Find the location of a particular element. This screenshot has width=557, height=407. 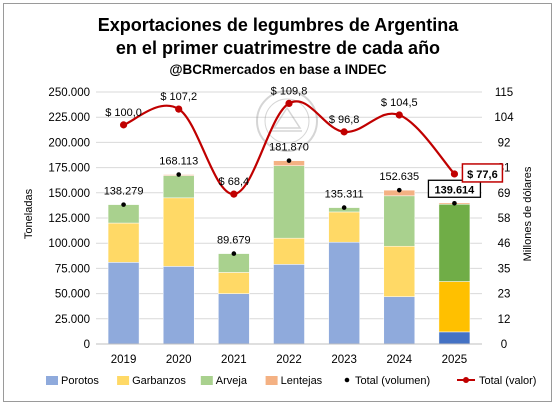

y-axis-label: Toneladas is located at coordinates (29, 213).